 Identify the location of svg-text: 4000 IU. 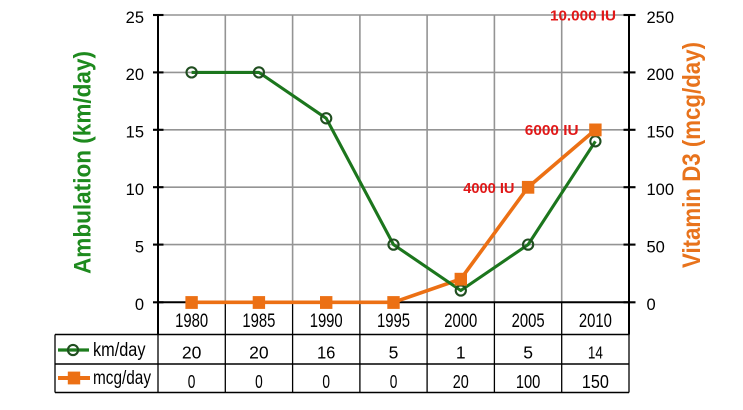
(488, 189).